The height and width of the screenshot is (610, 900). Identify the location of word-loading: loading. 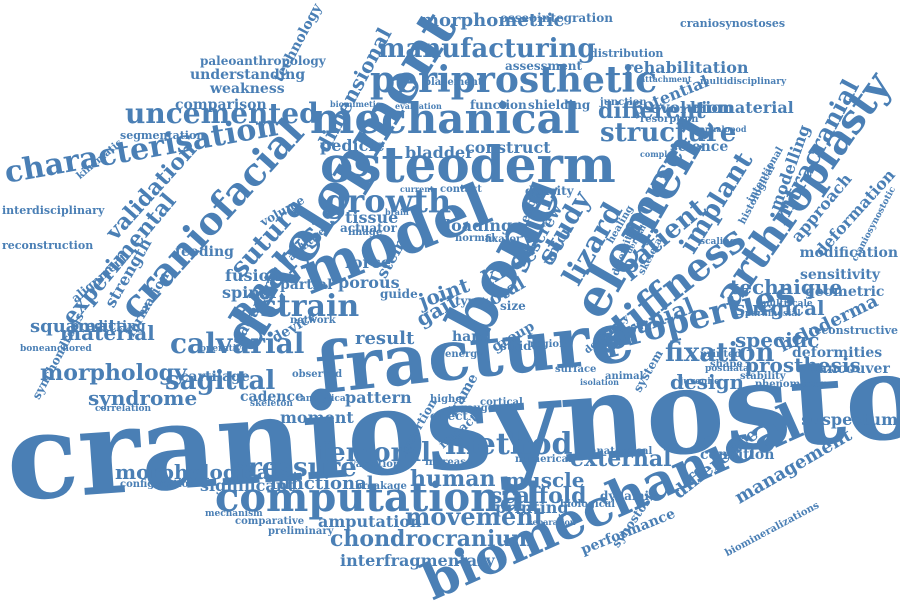
(479, 225).